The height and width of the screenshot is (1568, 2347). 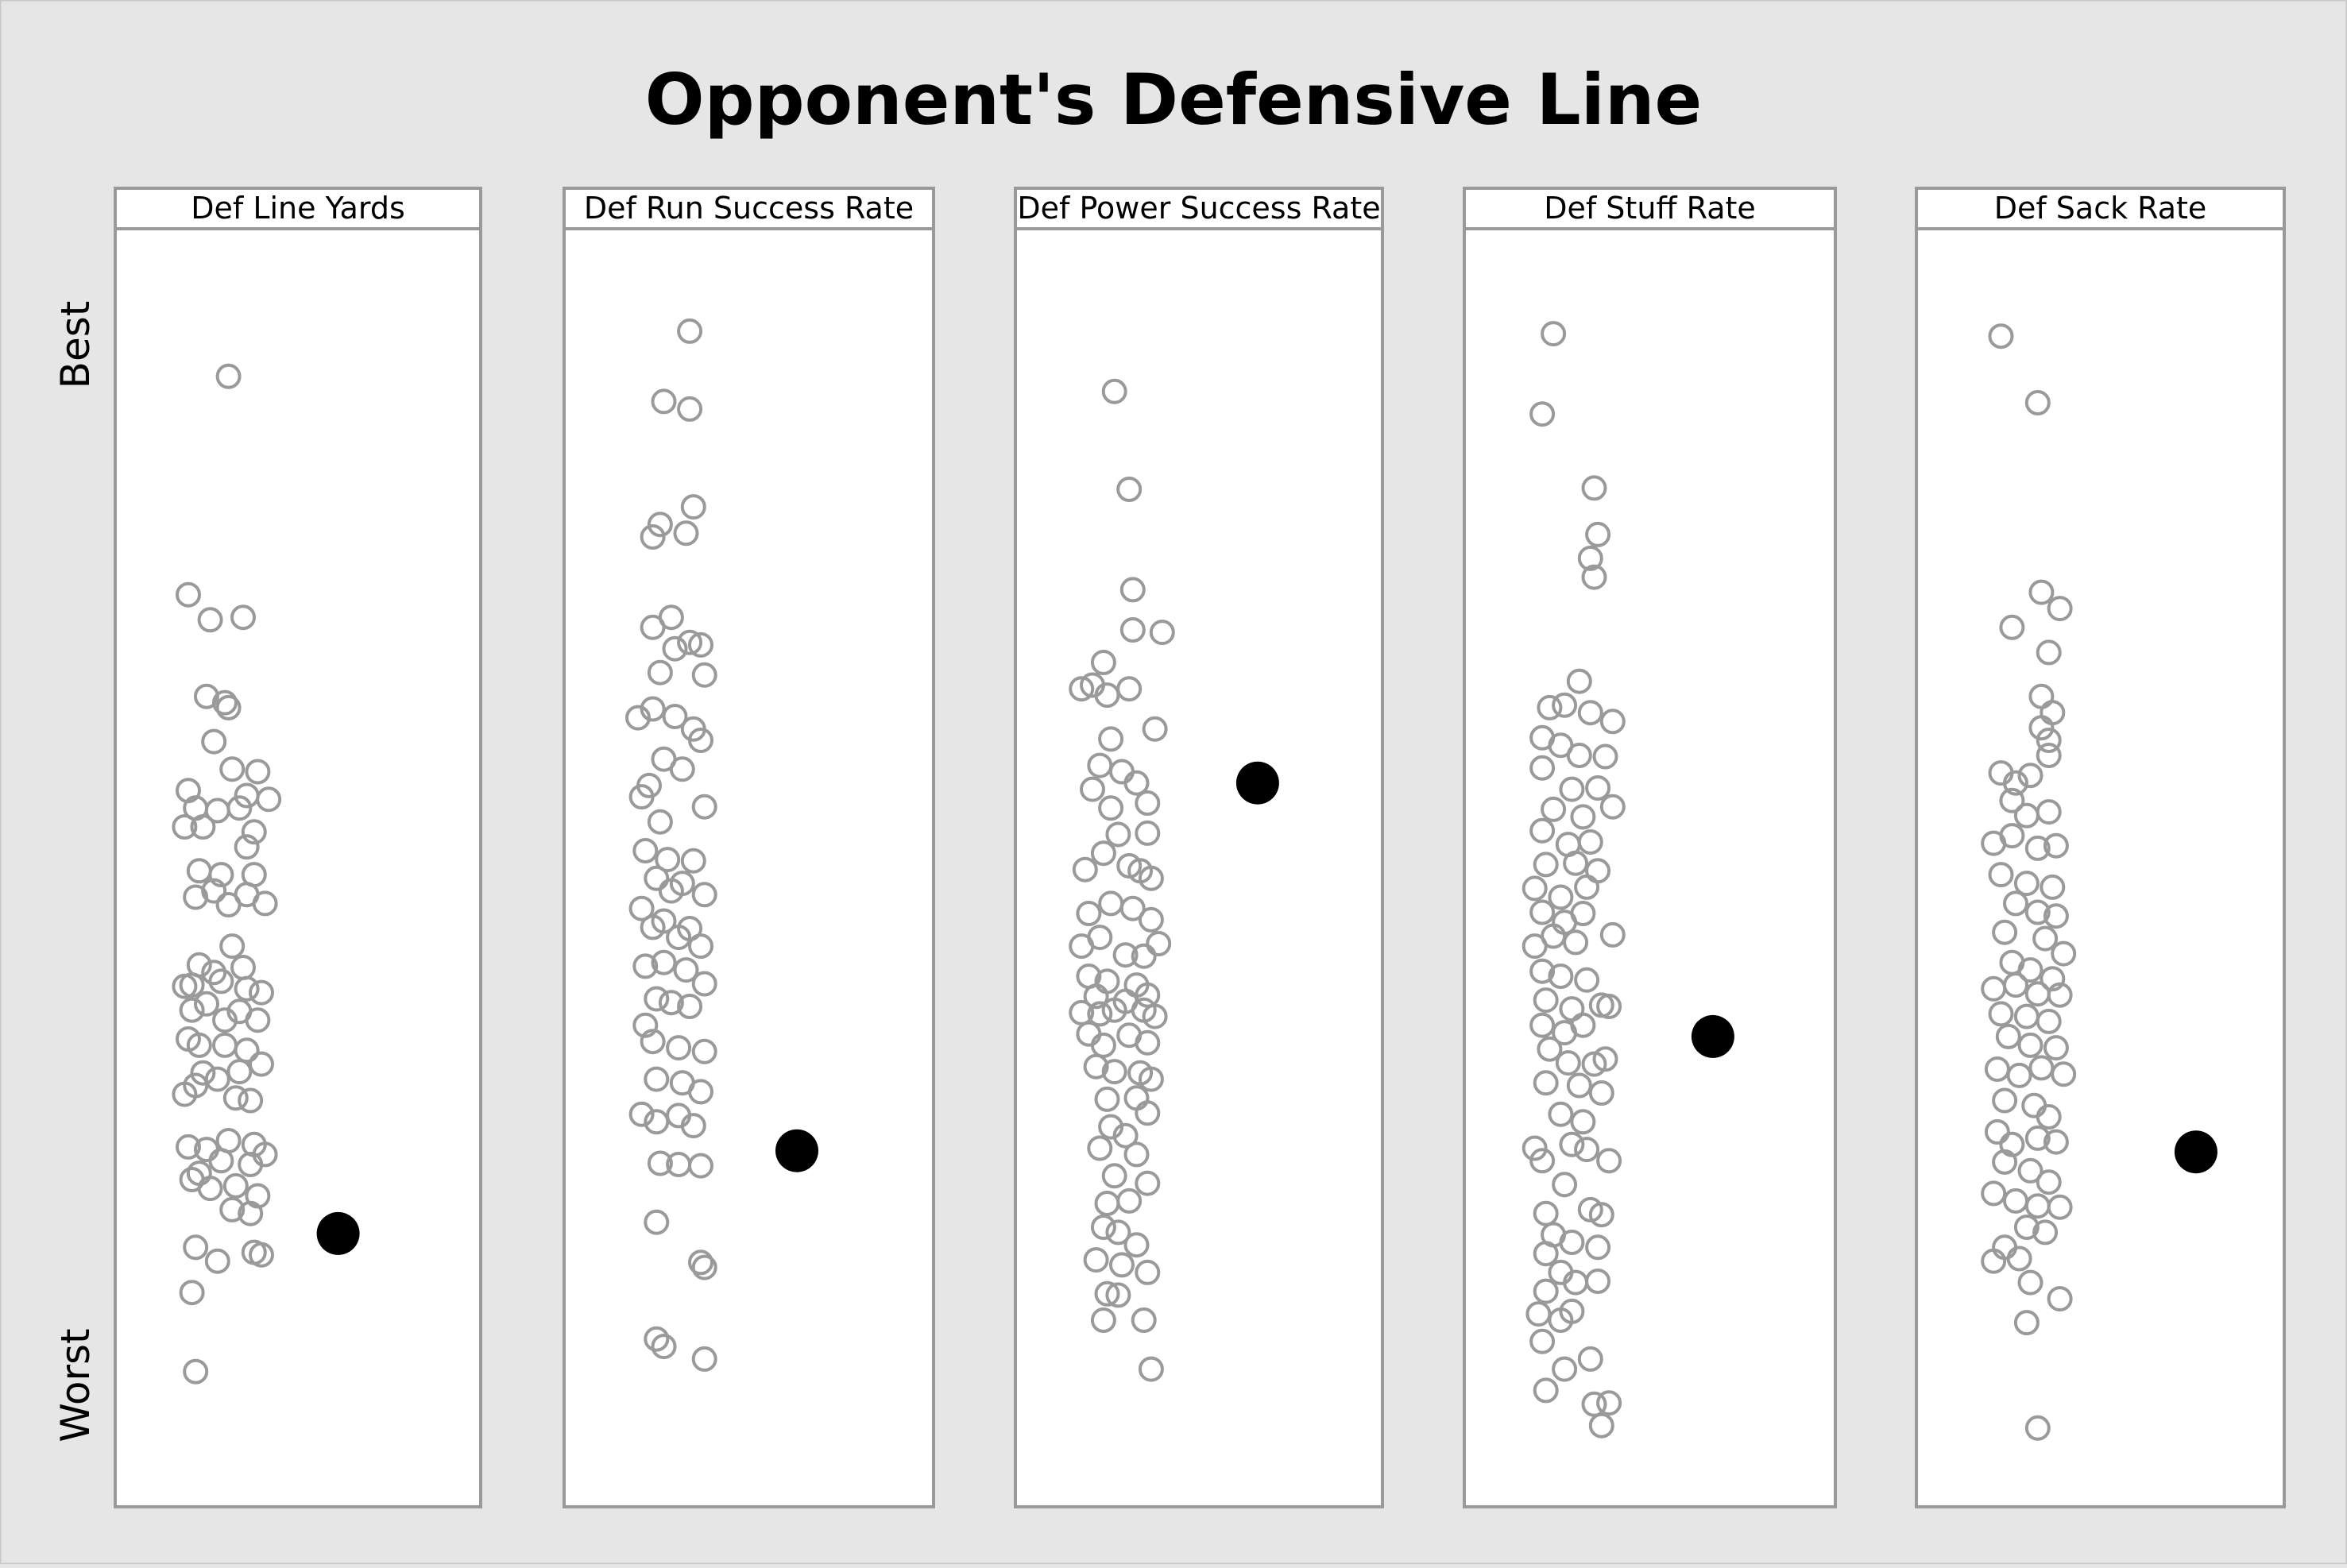 I want to click on panel-label: Def Stuff Rate, so click(x=1650, y=208).